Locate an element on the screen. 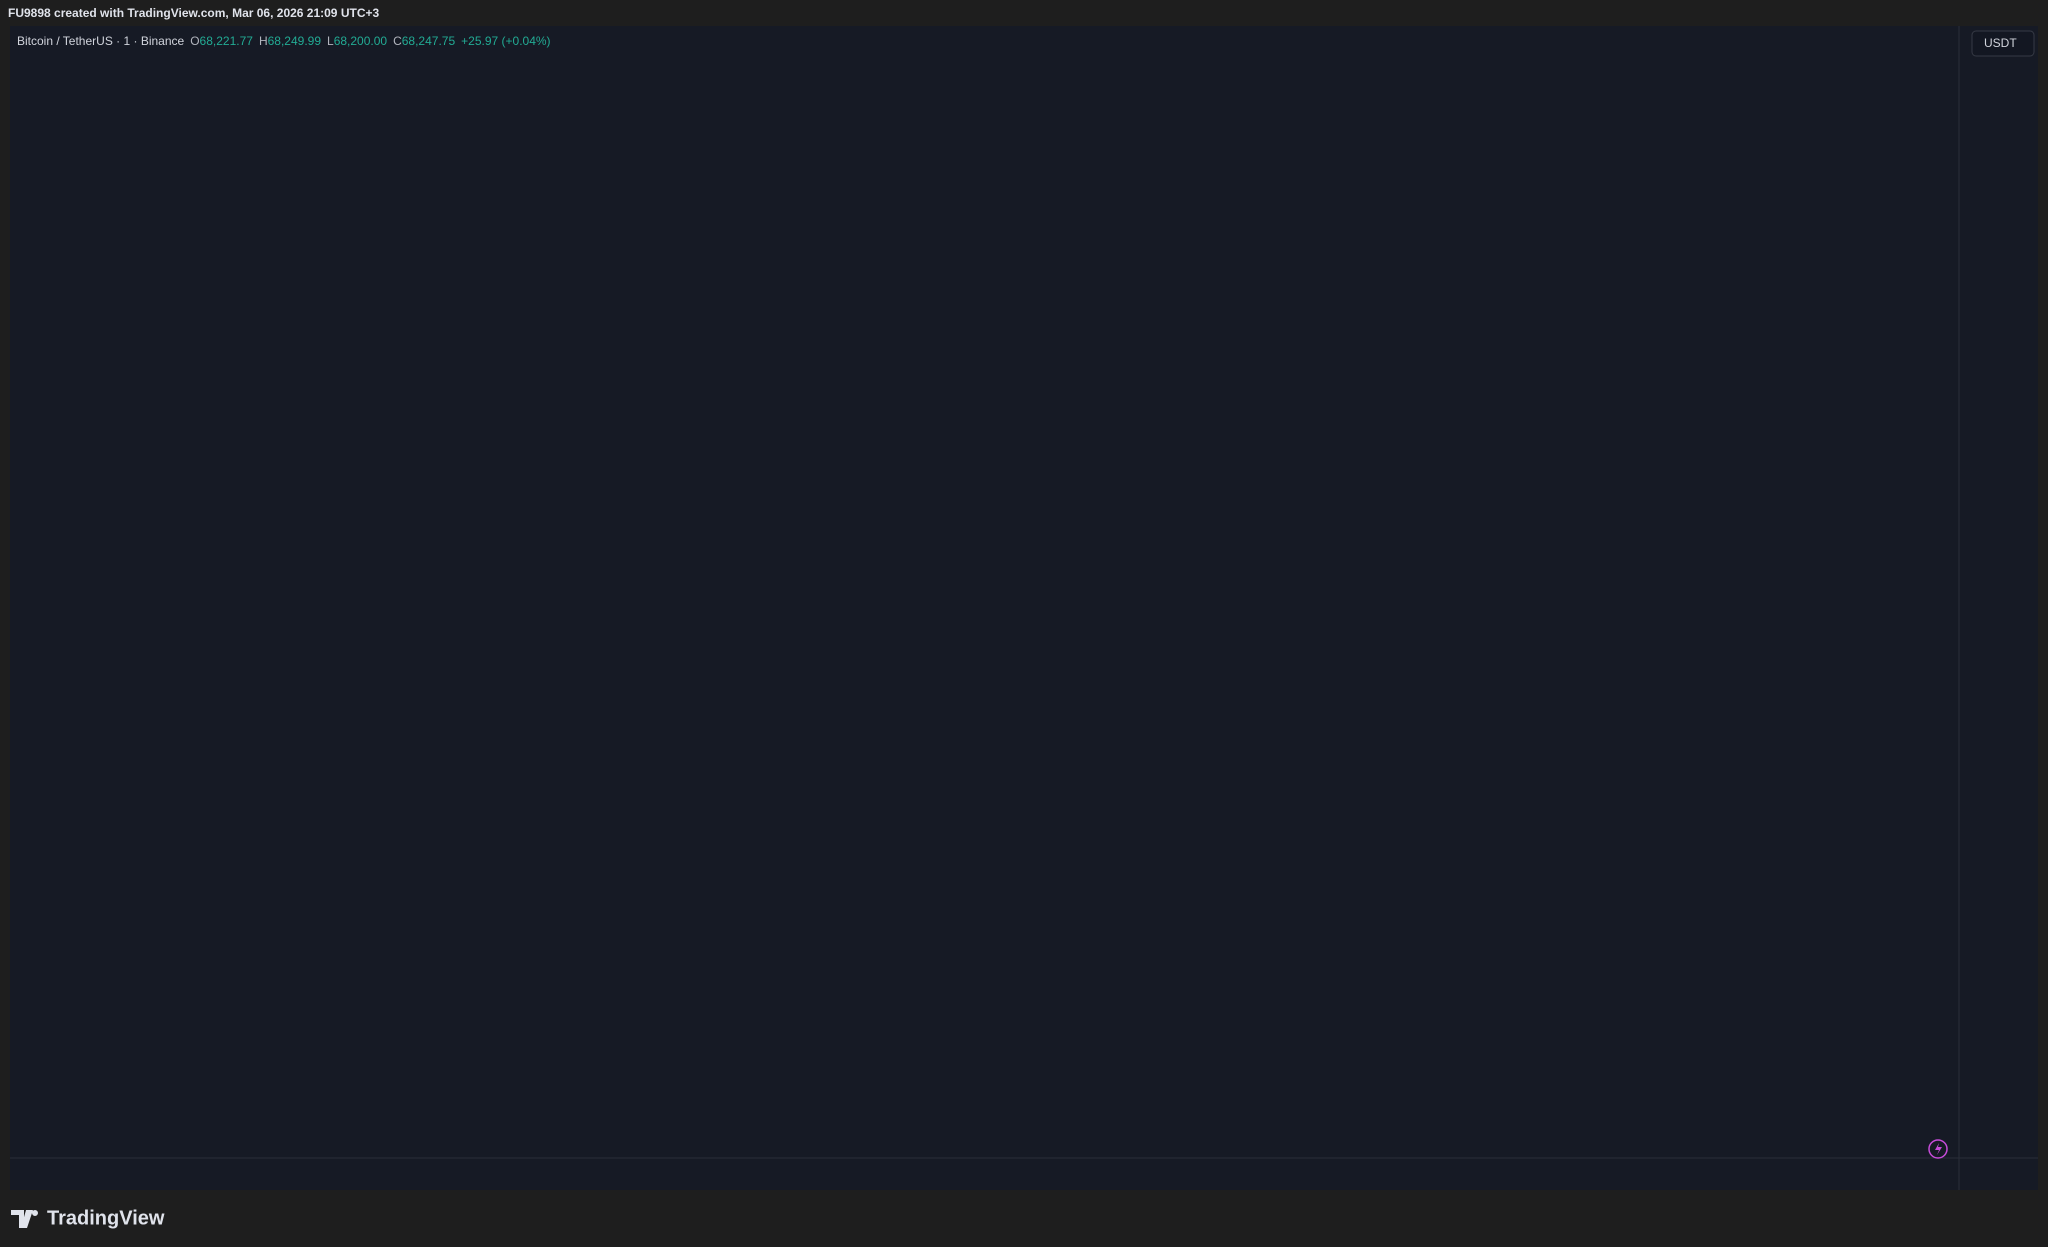 This screenshot has width=2048, height=1247. currency-label: USDT is located at coordinates (2000, 43).